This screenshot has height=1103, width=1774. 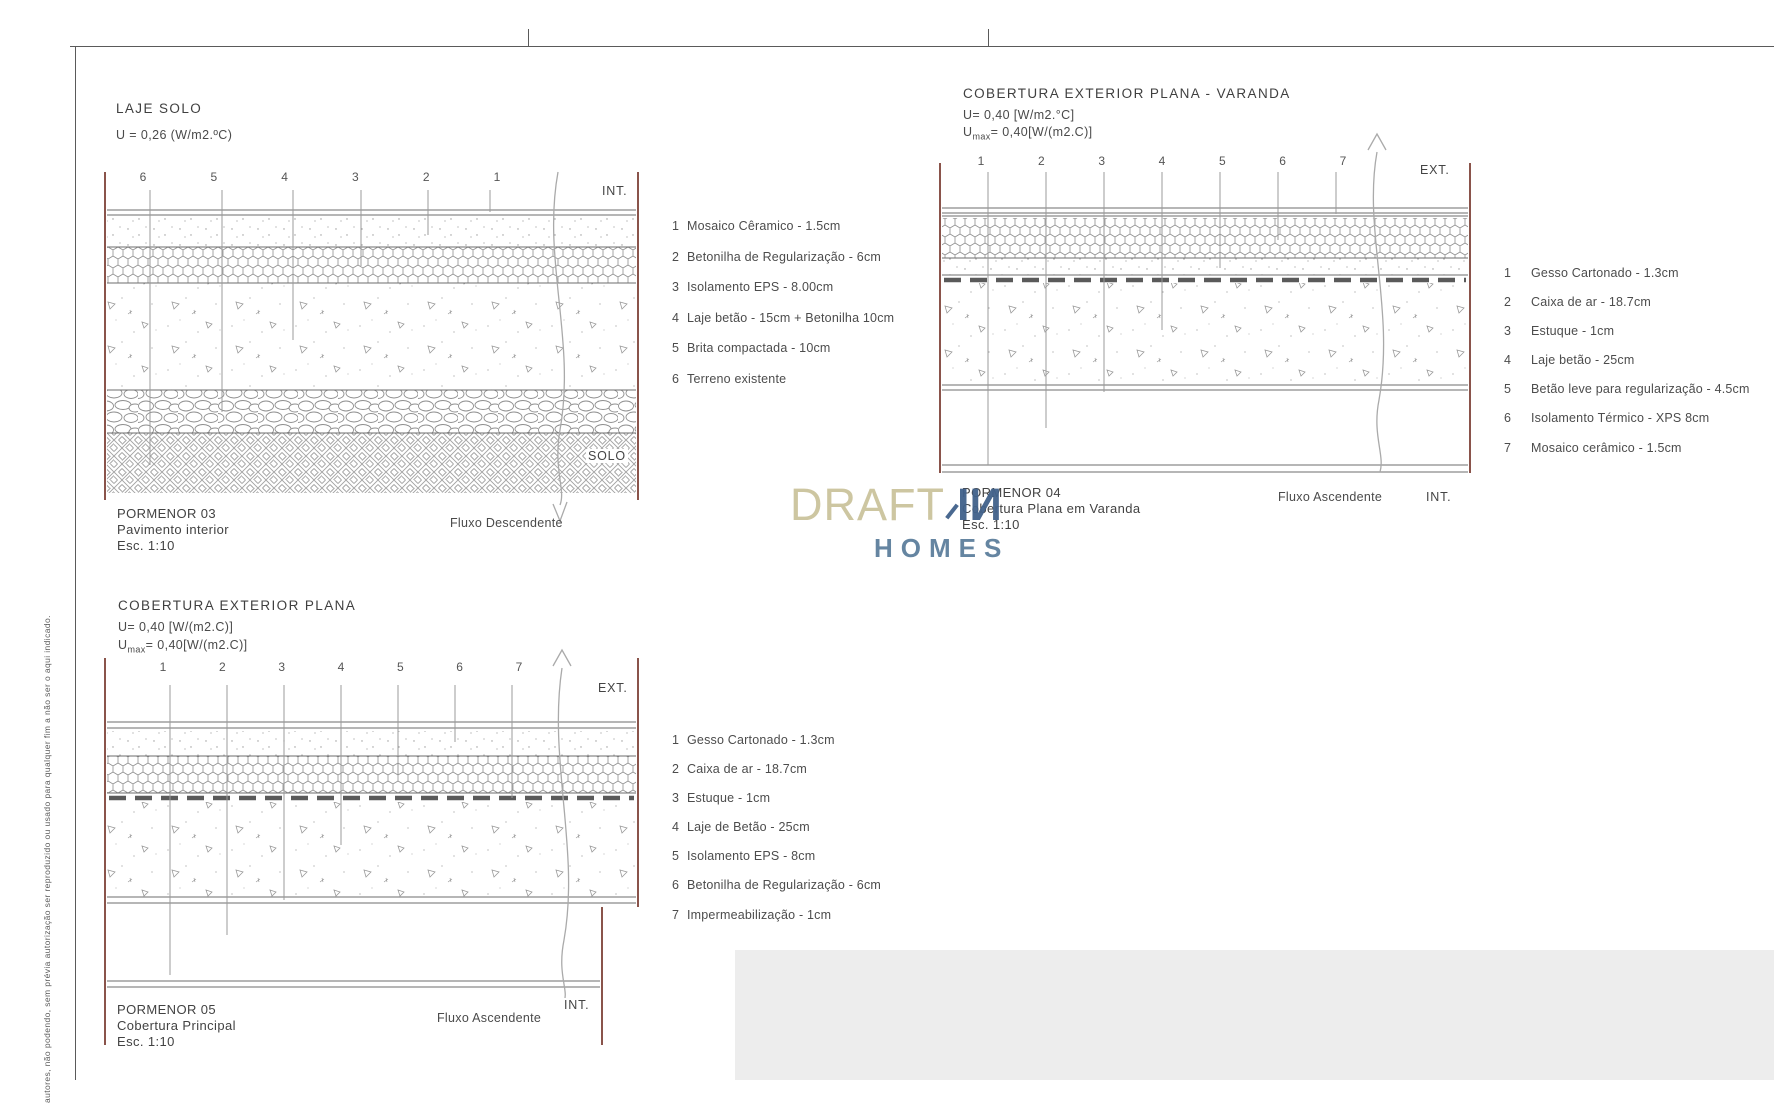 I want to click on detail-05-title: COBERTURA EXTERIOR PLANA, so click(x=237, y=605).